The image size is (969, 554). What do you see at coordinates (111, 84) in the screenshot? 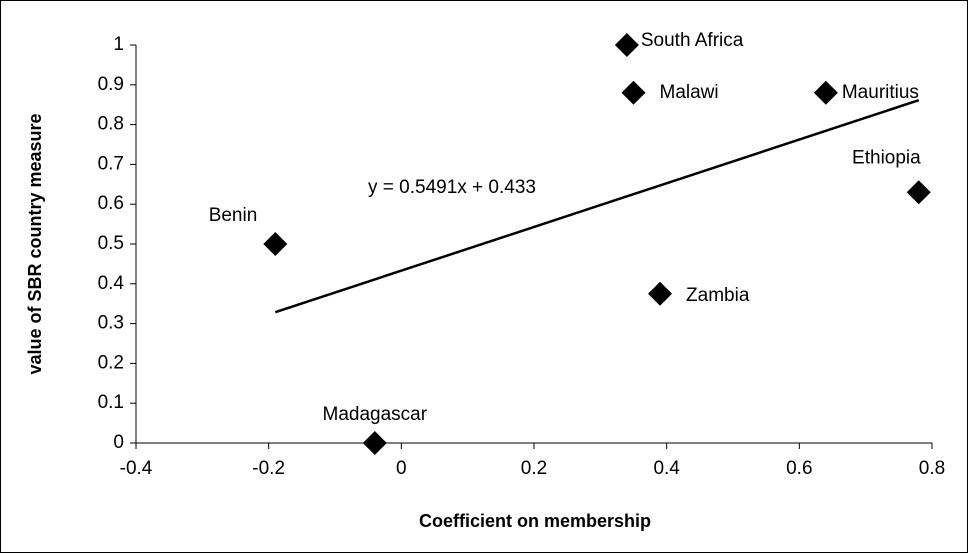
I see `y-tick-label: 0.9` at bounding box center [111, 84].